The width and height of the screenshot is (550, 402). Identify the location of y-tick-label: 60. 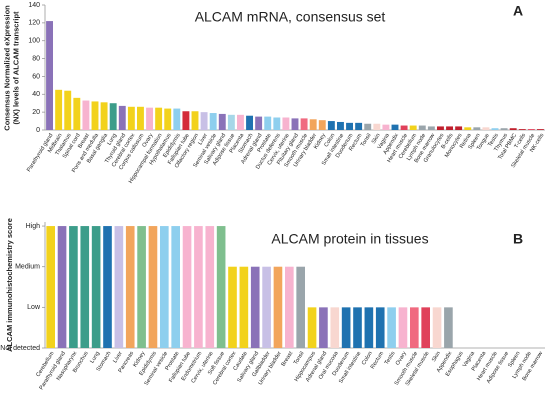
(36, 76).